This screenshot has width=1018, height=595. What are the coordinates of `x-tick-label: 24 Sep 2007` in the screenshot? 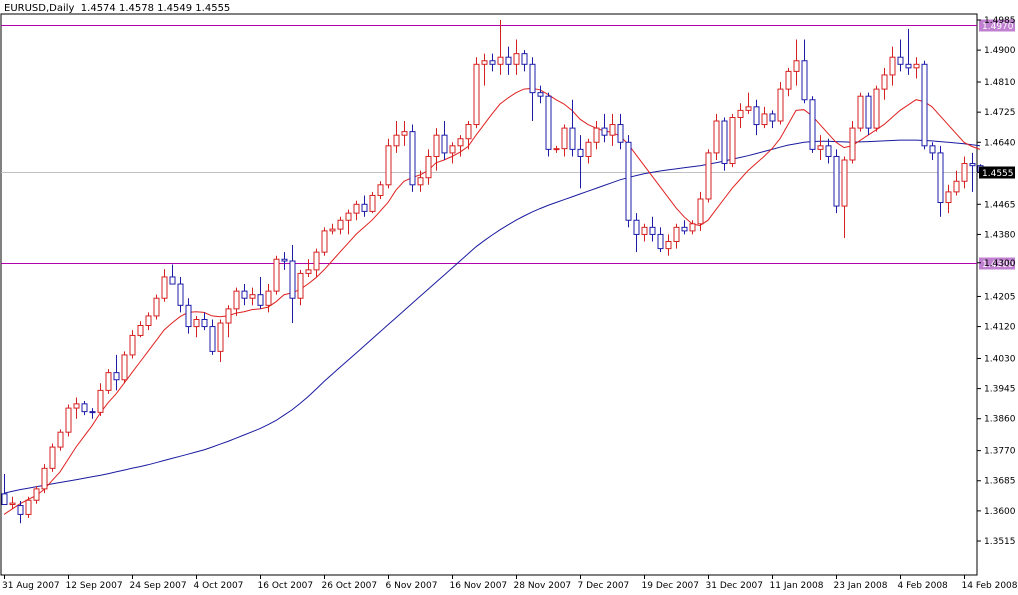 It's located at (158, 586).